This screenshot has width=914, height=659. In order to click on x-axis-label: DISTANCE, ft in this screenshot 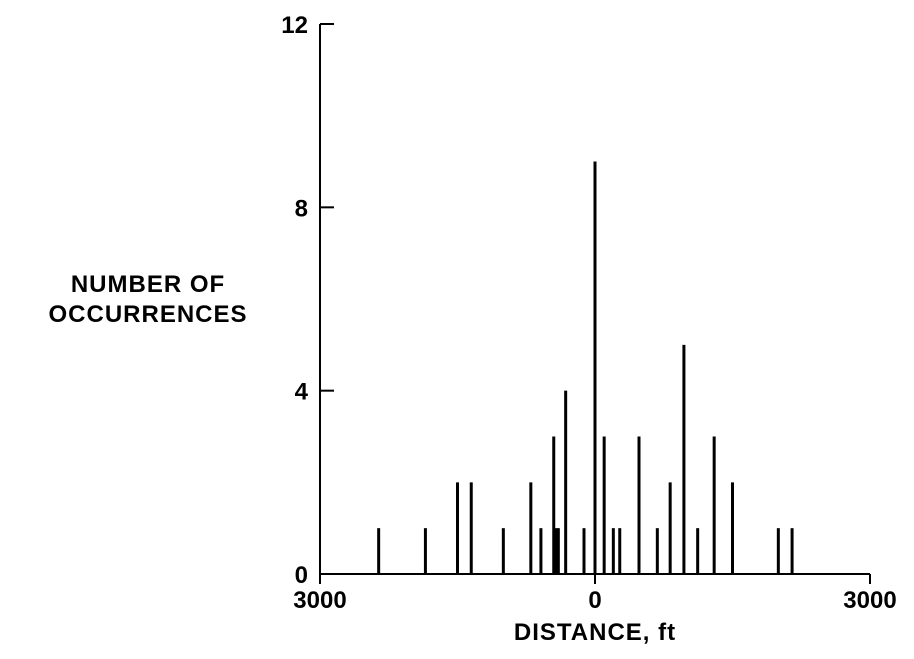, I will do `click(595, 632)`.